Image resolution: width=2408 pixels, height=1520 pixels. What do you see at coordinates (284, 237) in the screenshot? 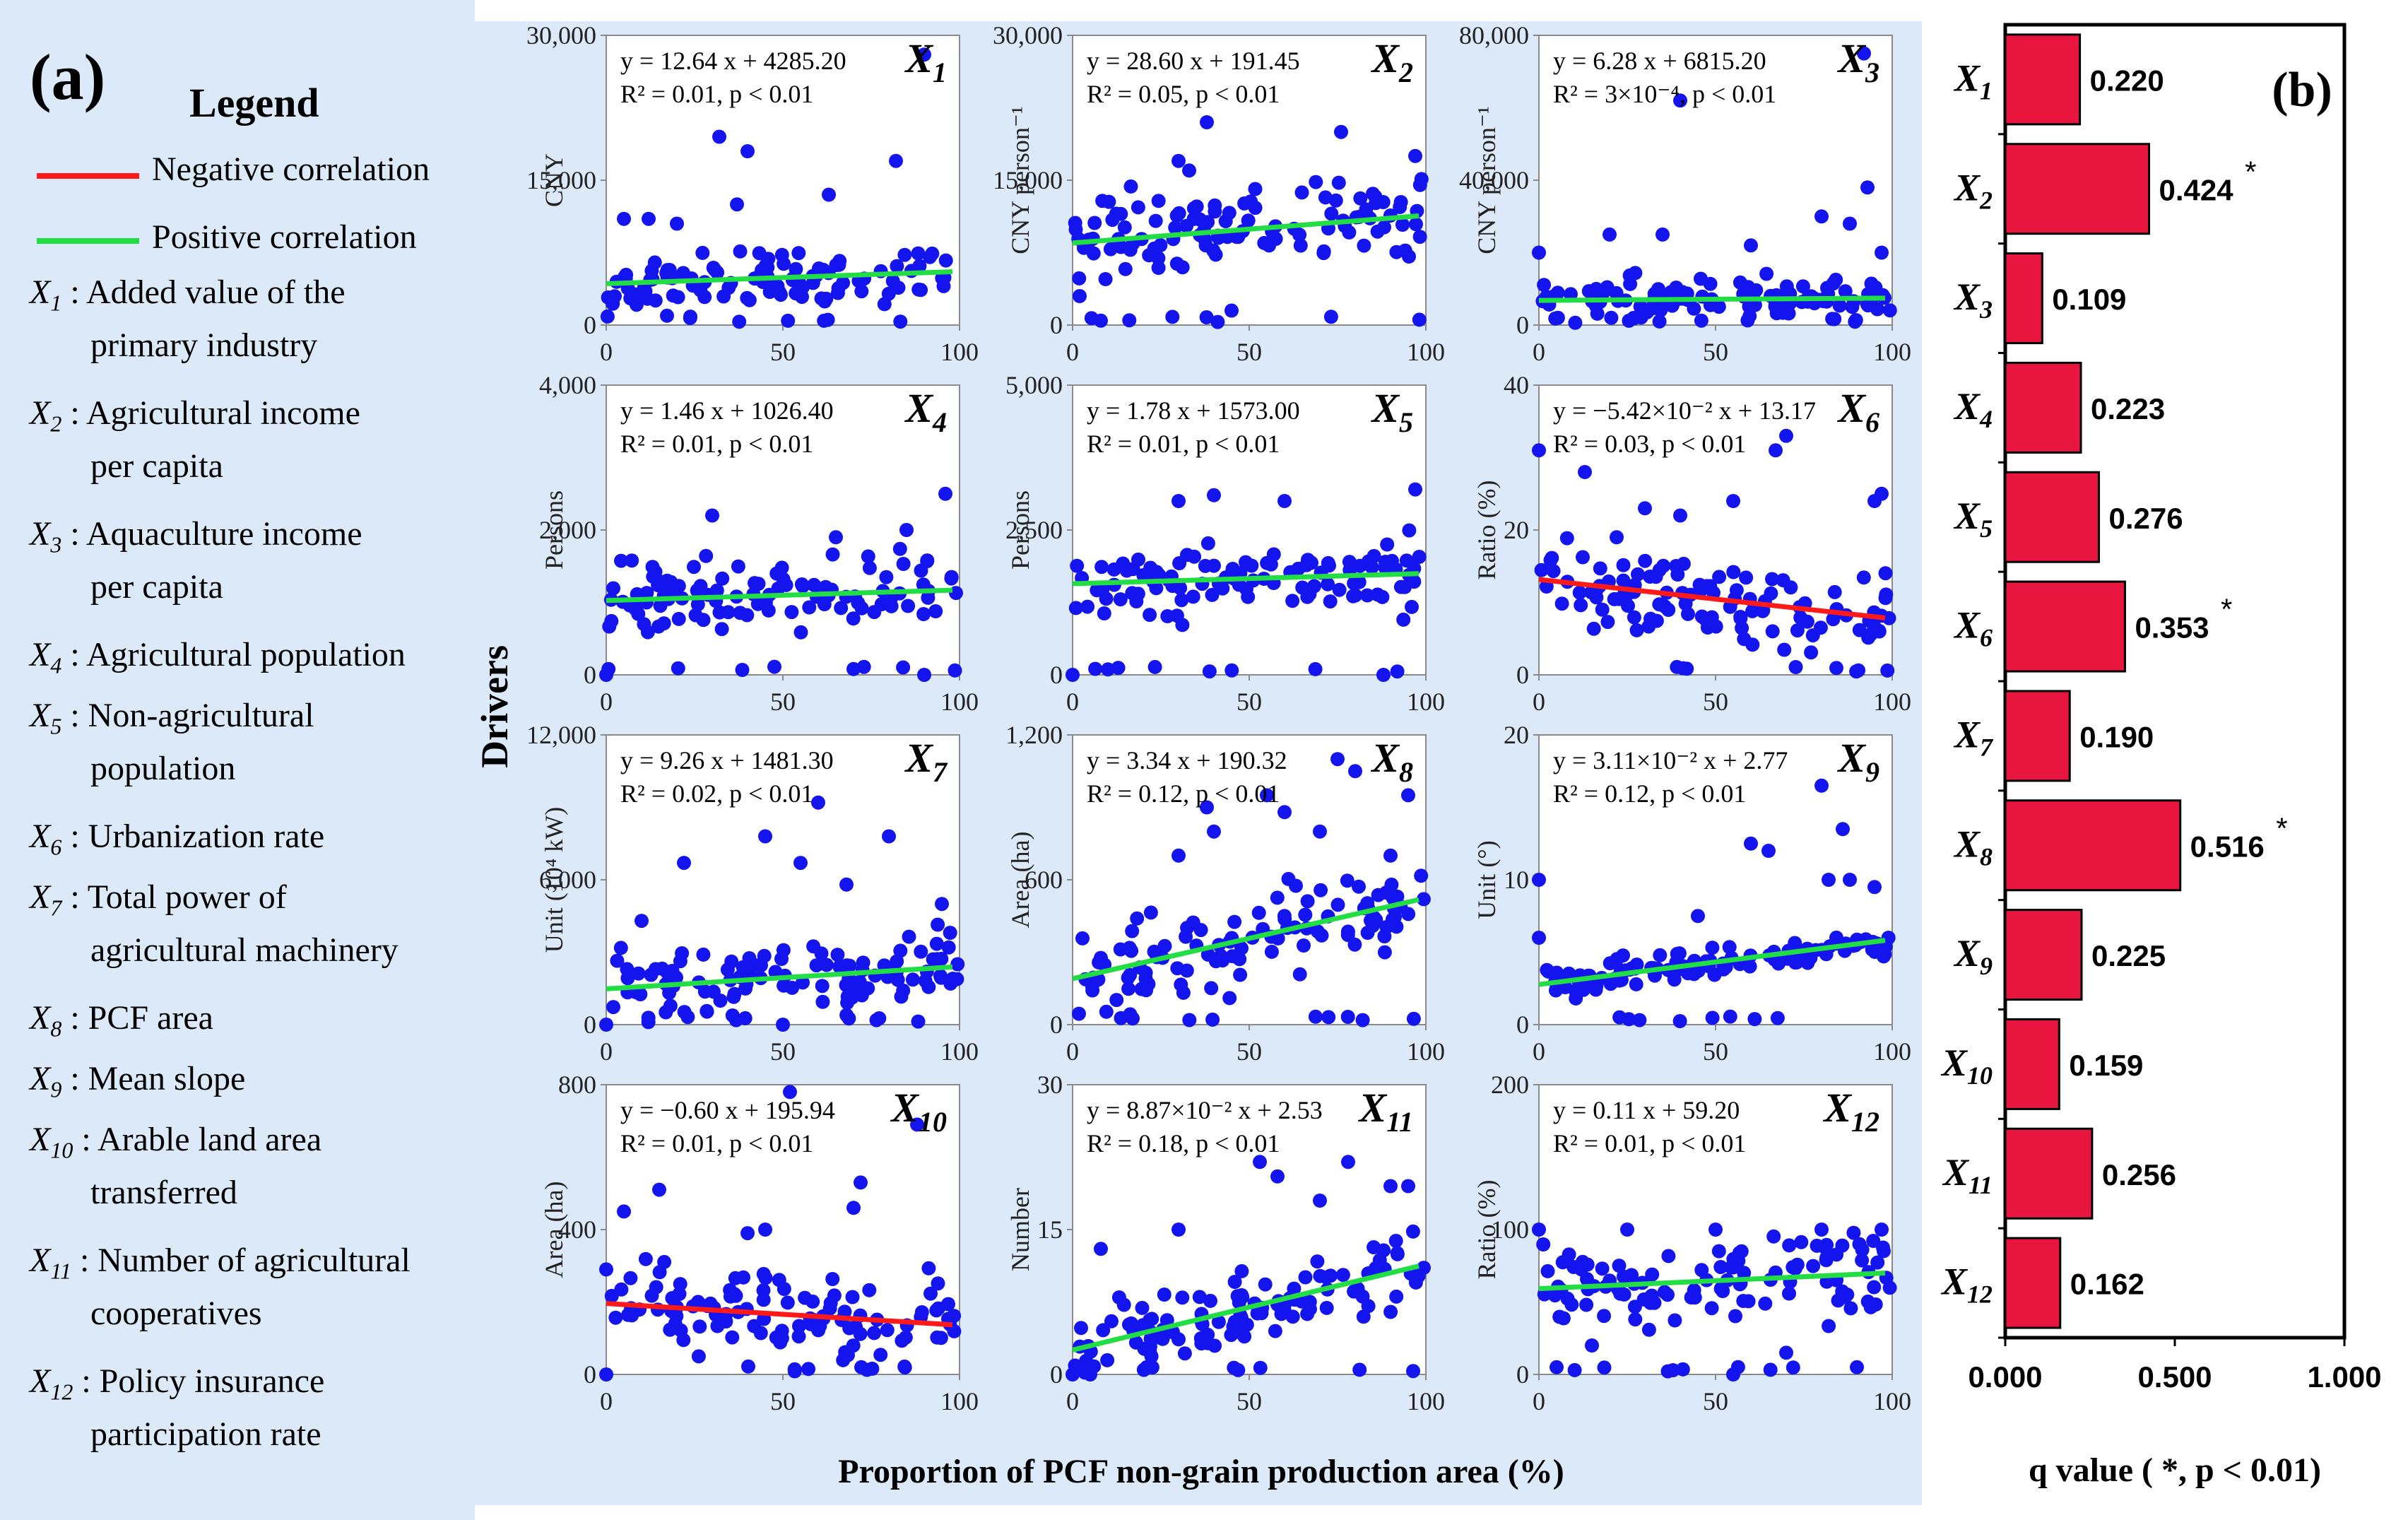
I see `positive-legend-label: Positive correlation` at bounding box center [284, 237].